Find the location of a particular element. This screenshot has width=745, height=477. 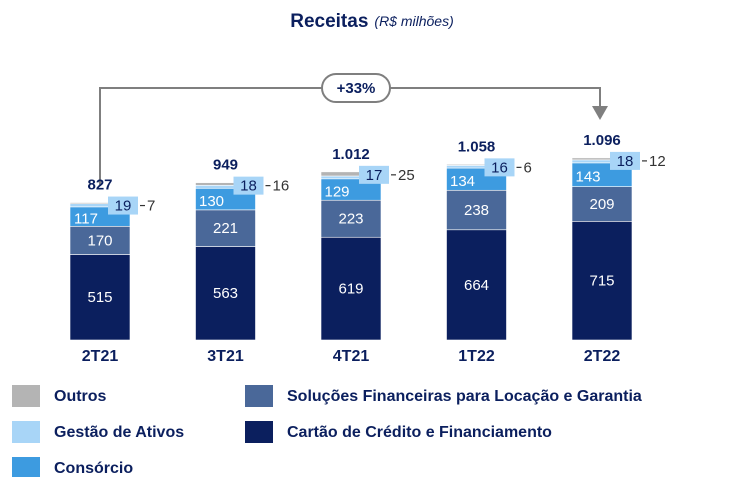

segment-label: 129 is located at coordinates (336, 191).